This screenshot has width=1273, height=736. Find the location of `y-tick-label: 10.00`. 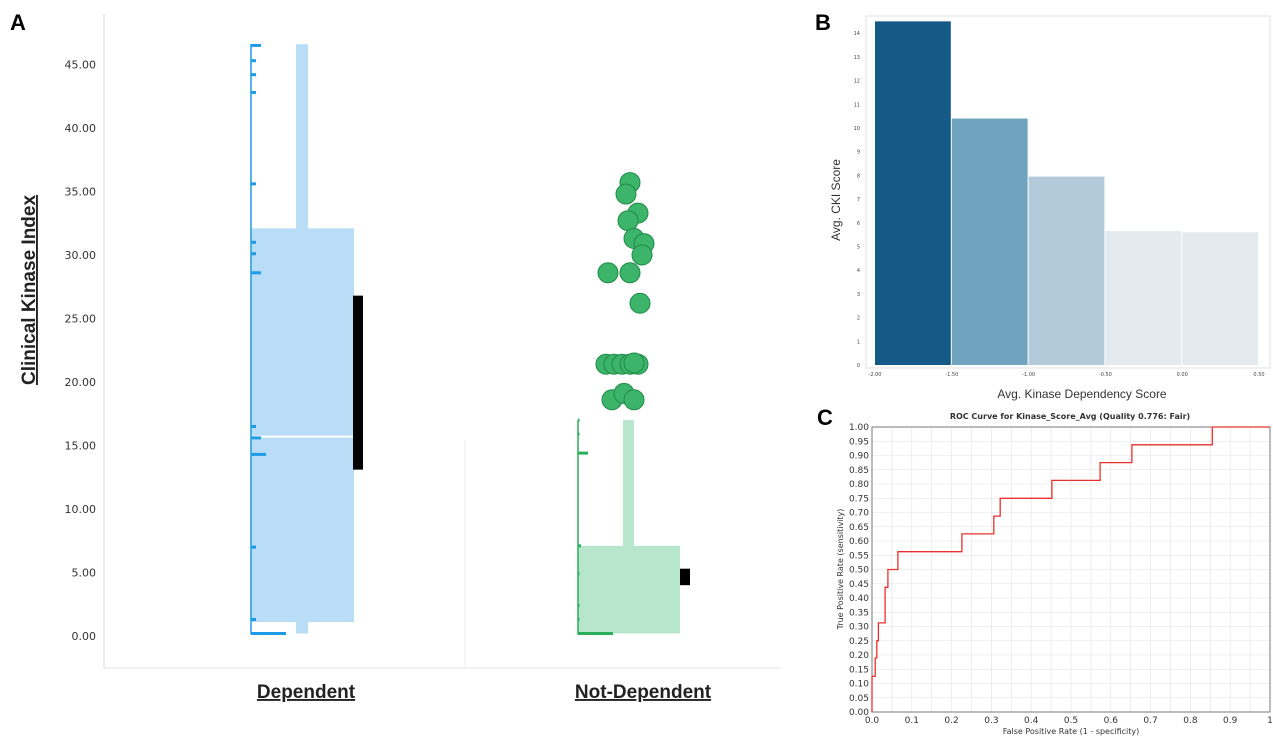

y-tick-label: 10.00 is located at coordinates (81, 509).